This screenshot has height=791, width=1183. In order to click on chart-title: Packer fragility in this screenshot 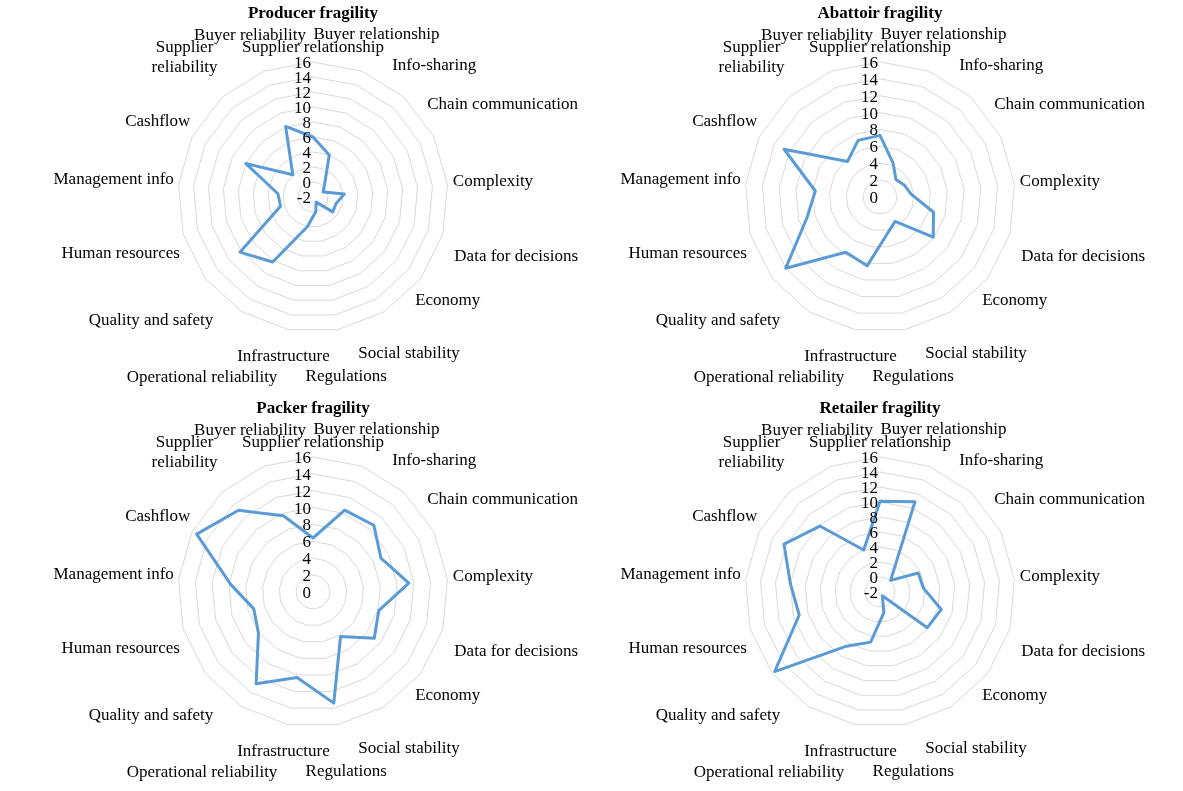, I will do `click(313, 408)`.